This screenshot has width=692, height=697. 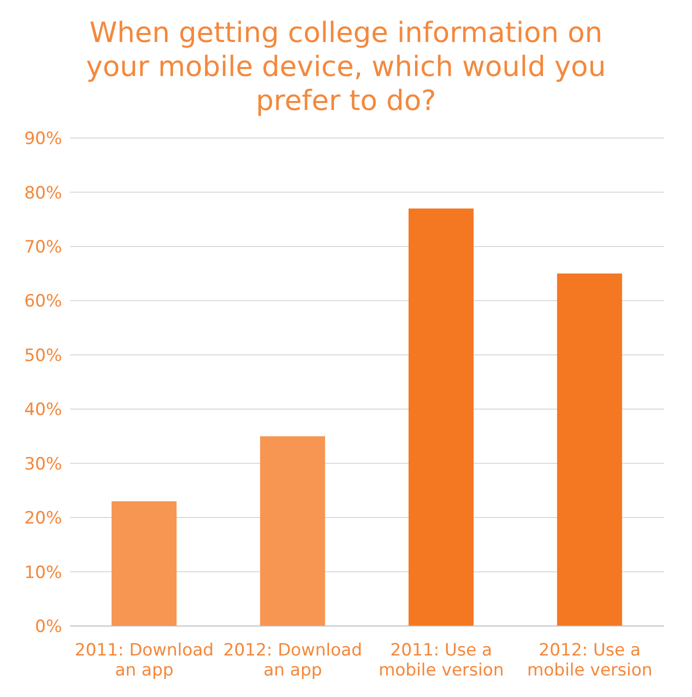 What do you see at coordinates (43, 572) in the screenshot?
I see `y-tick-label: 10%` at bounding box center [43, 572].